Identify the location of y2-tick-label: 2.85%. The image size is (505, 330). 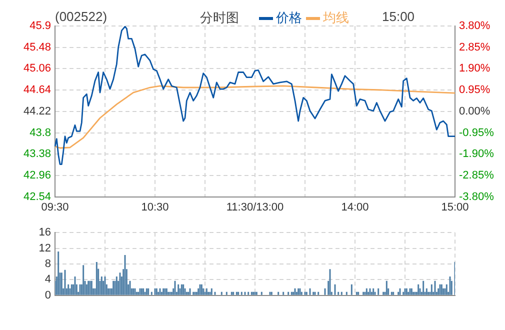
(474, 47).